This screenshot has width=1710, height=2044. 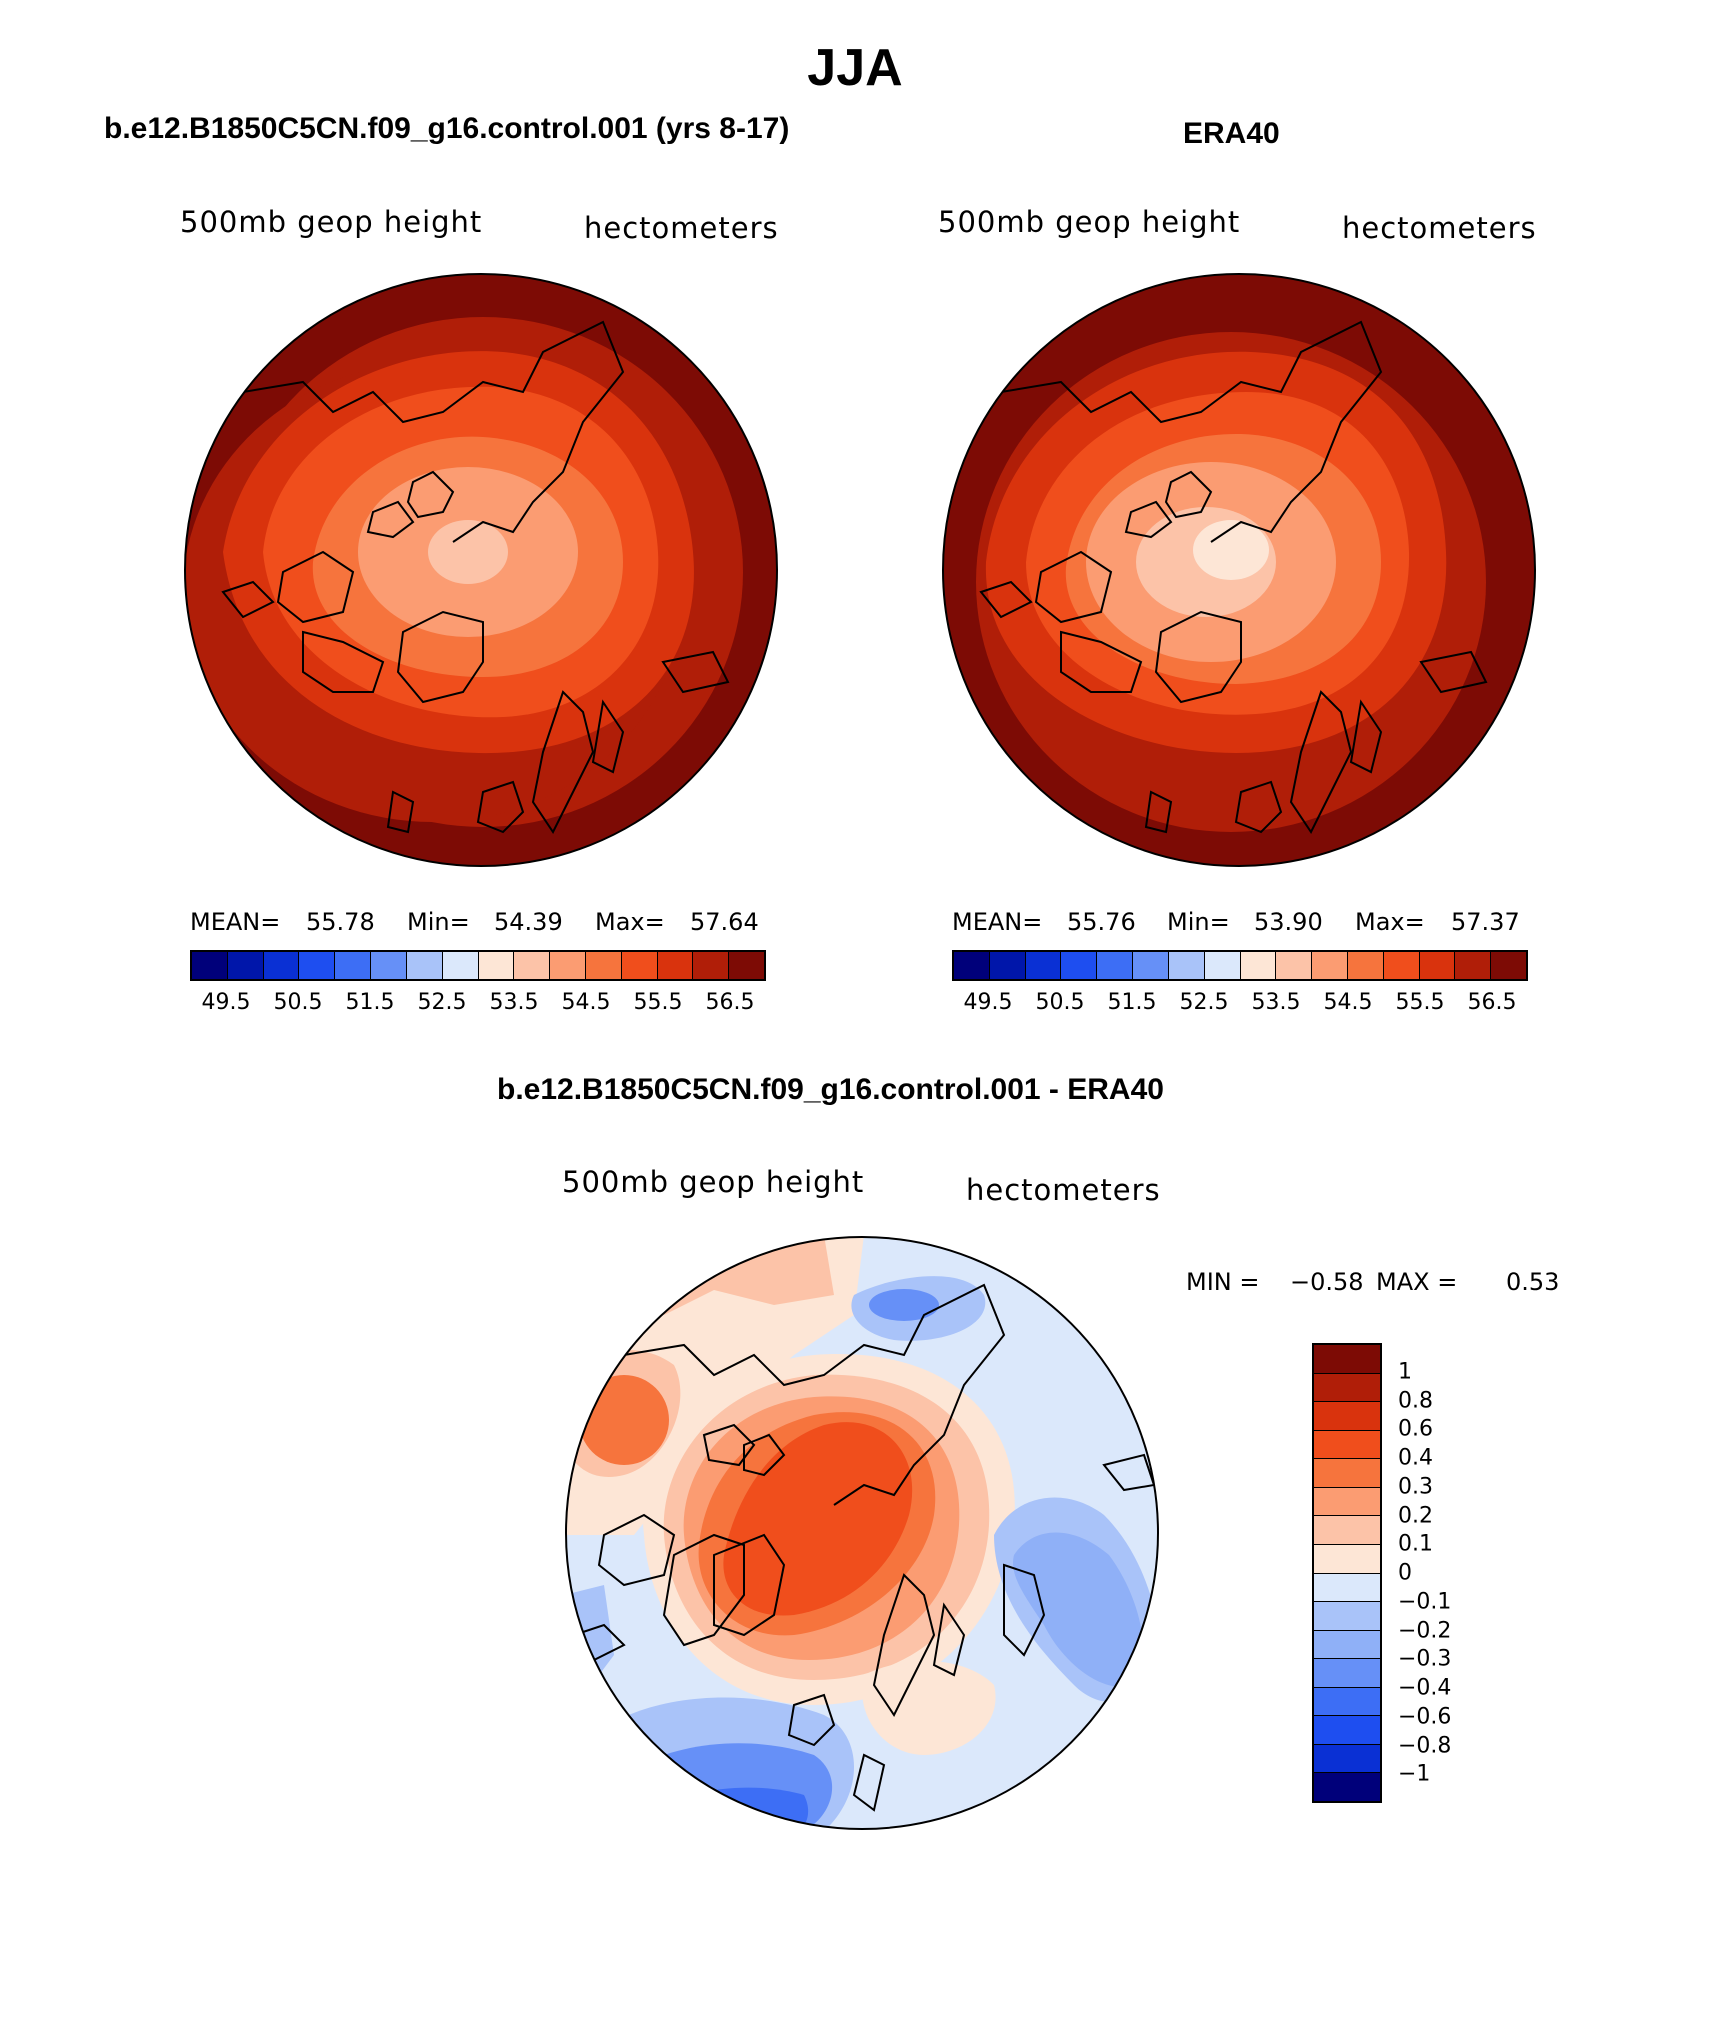 What do you see at coordinates (1239, 570) in the screenshot?
I see `panel-2-map` at bounding box center [1239, 570].